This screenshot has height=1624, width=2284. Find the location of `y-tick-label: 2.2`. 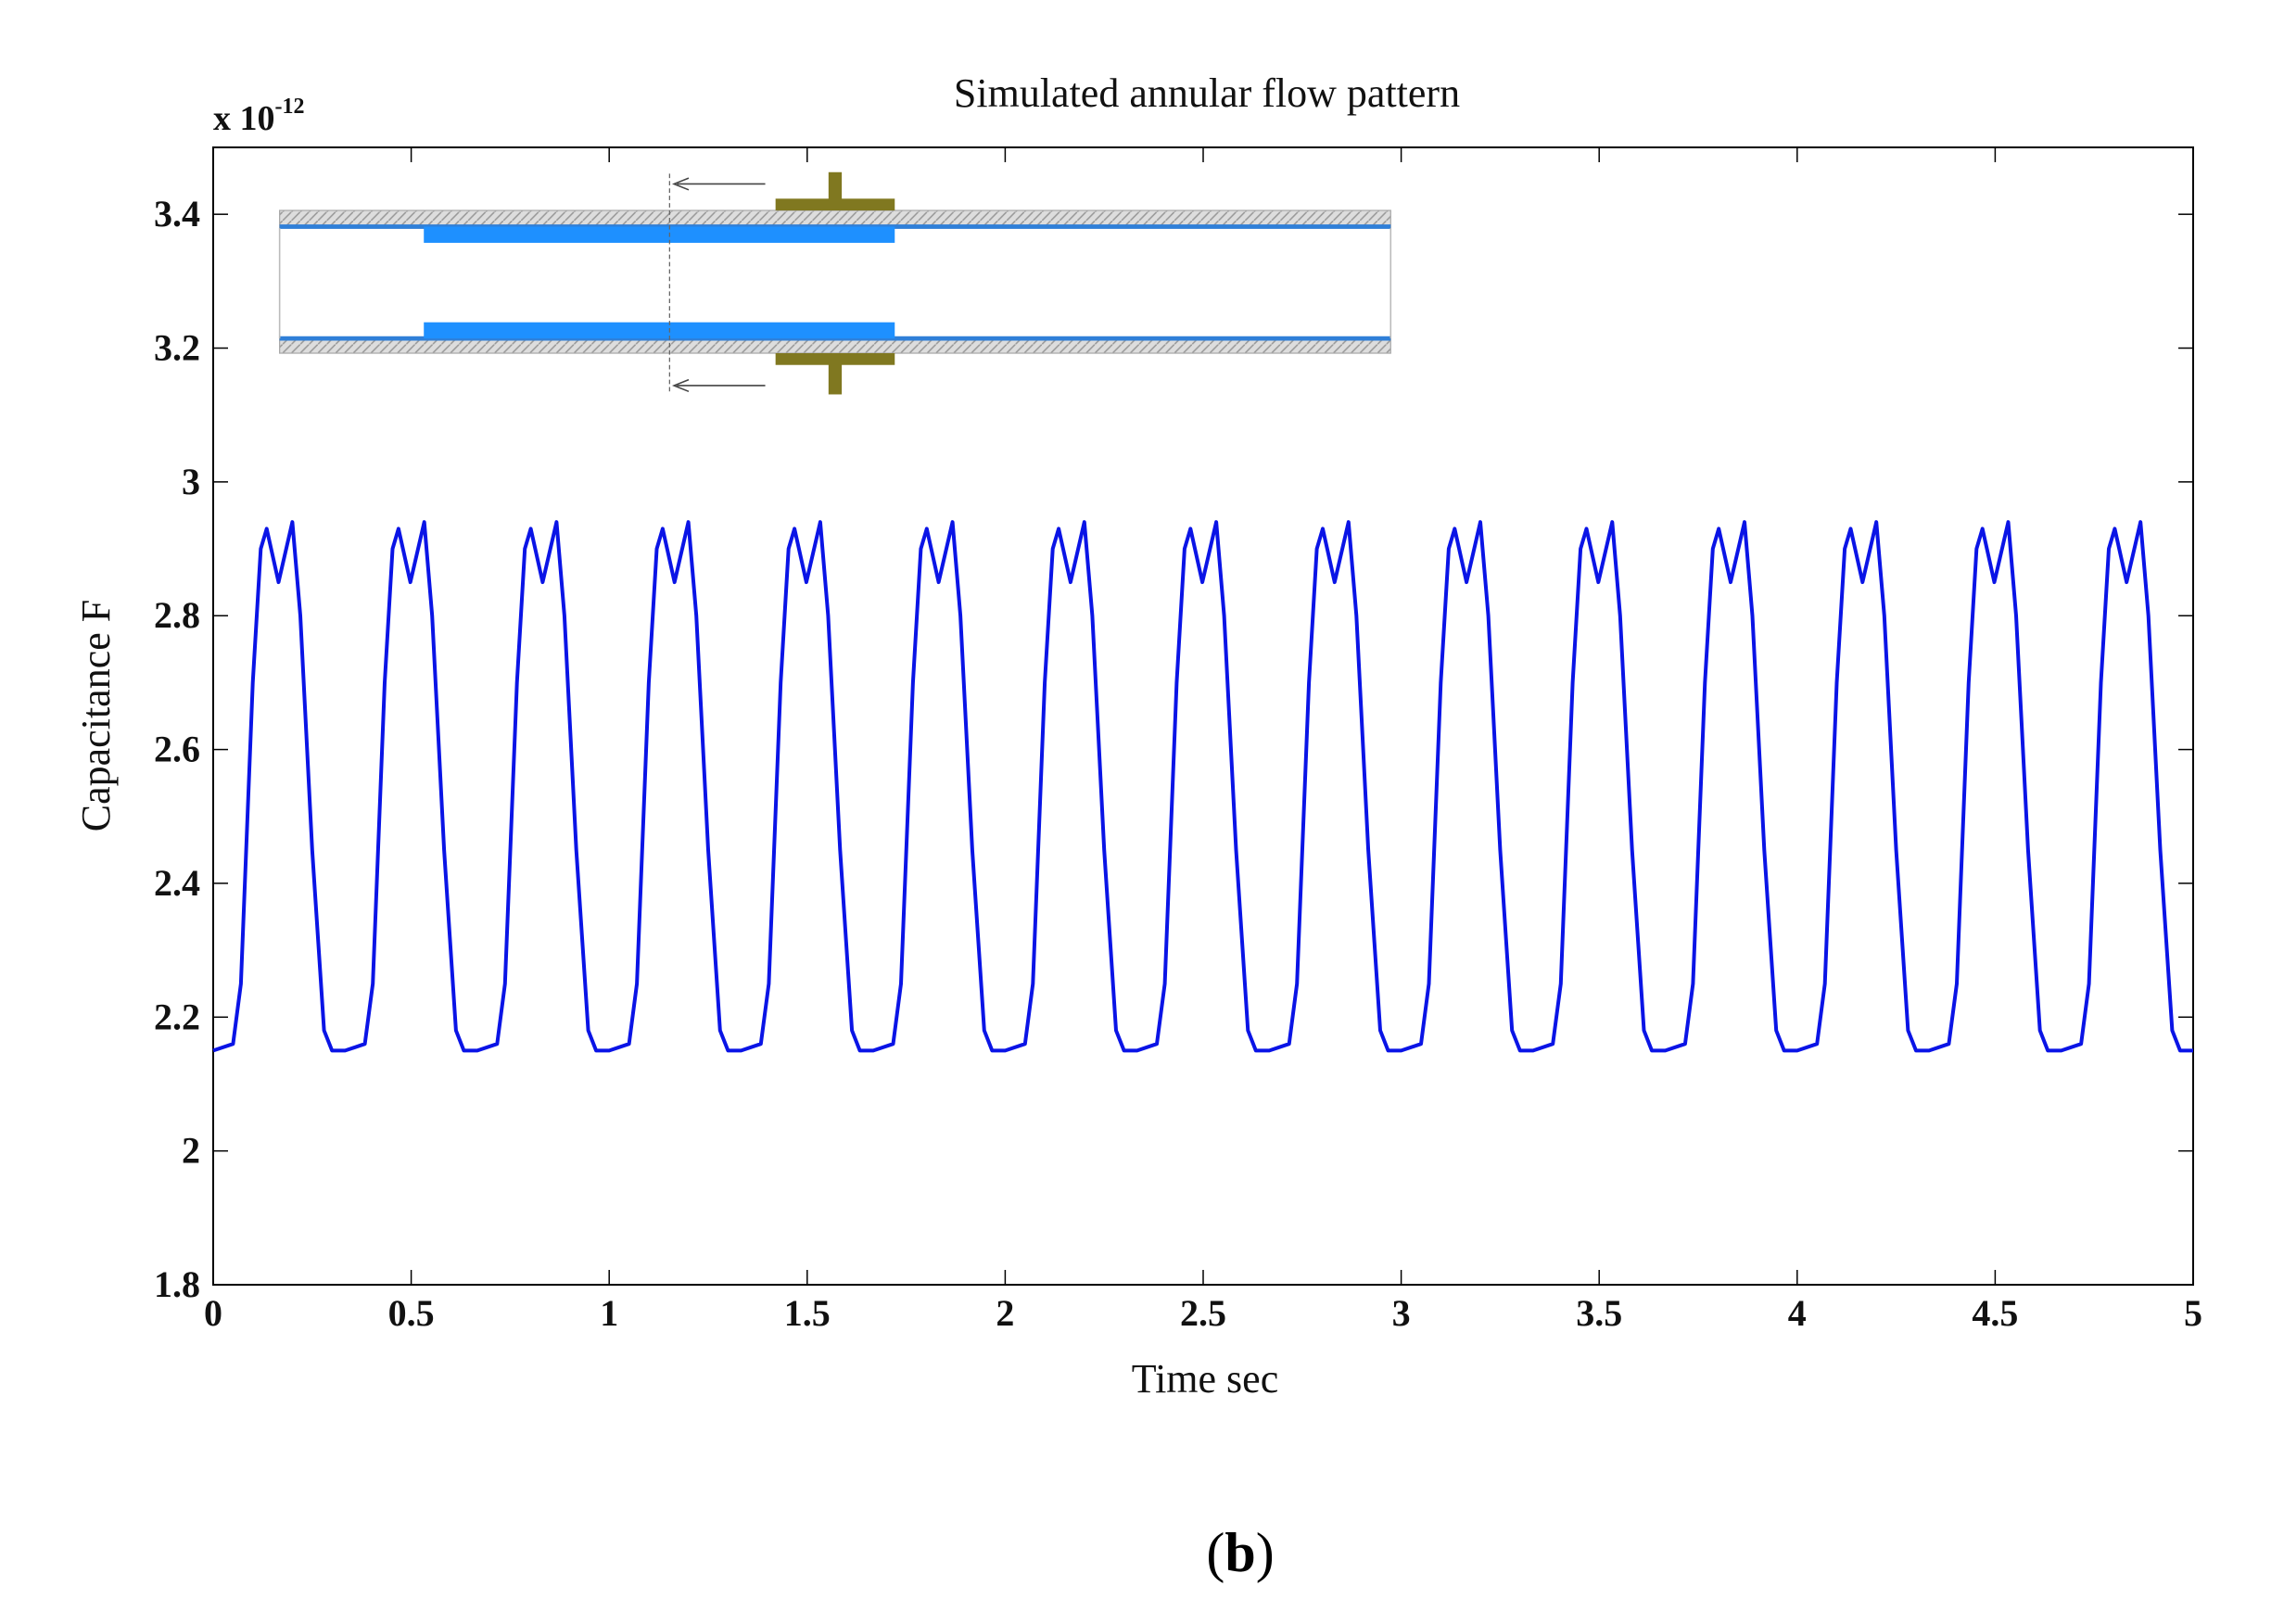

y-tick-label: 2.2 is located at coordinates (177, 1016).